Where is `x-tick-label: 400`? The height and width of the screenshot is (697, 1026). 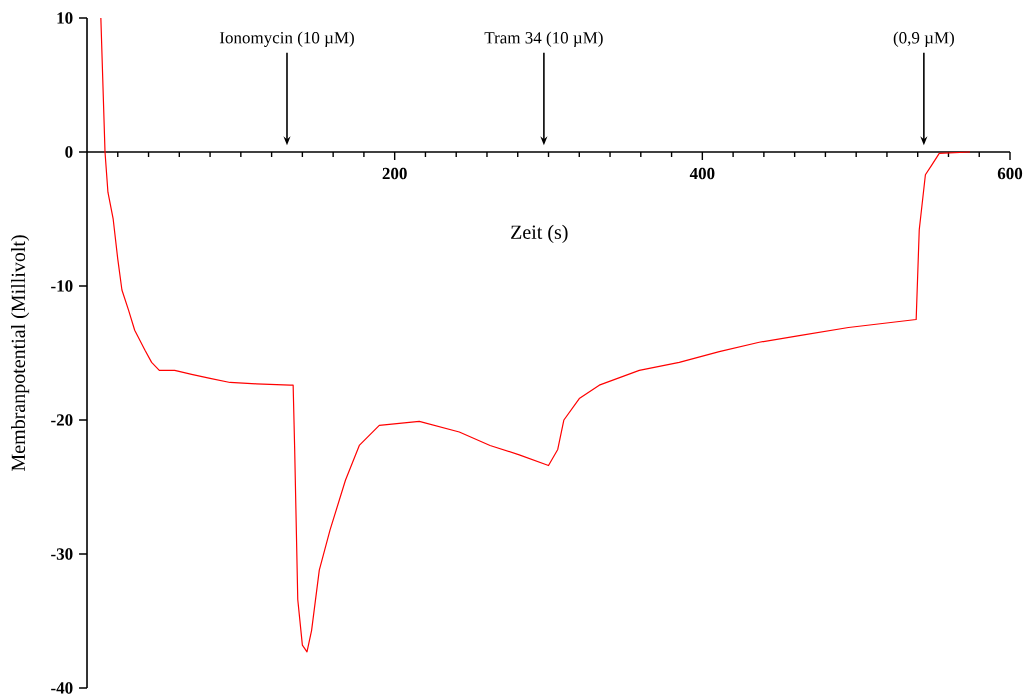
x-tick-label: 400 is located at coordinates (702, 173).